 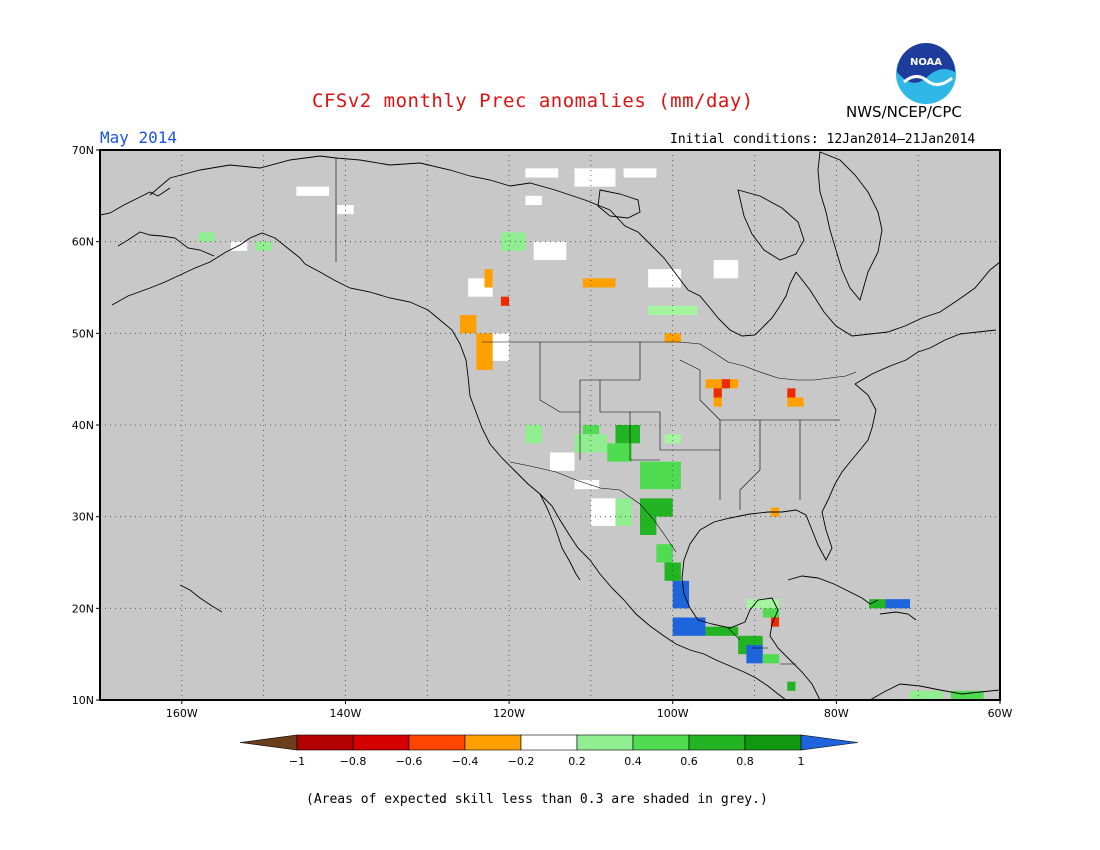 I want to click on coastline-alaska-south, so click(x=208, y=269).